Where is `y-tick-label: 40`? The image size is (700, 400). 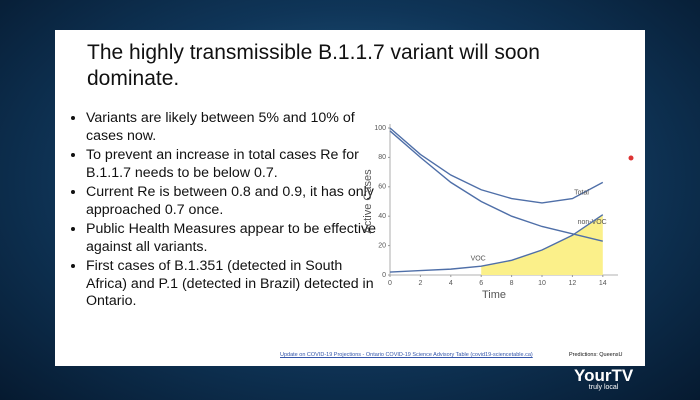 y-tick-label: 40 is located at coordinates (382, 216).